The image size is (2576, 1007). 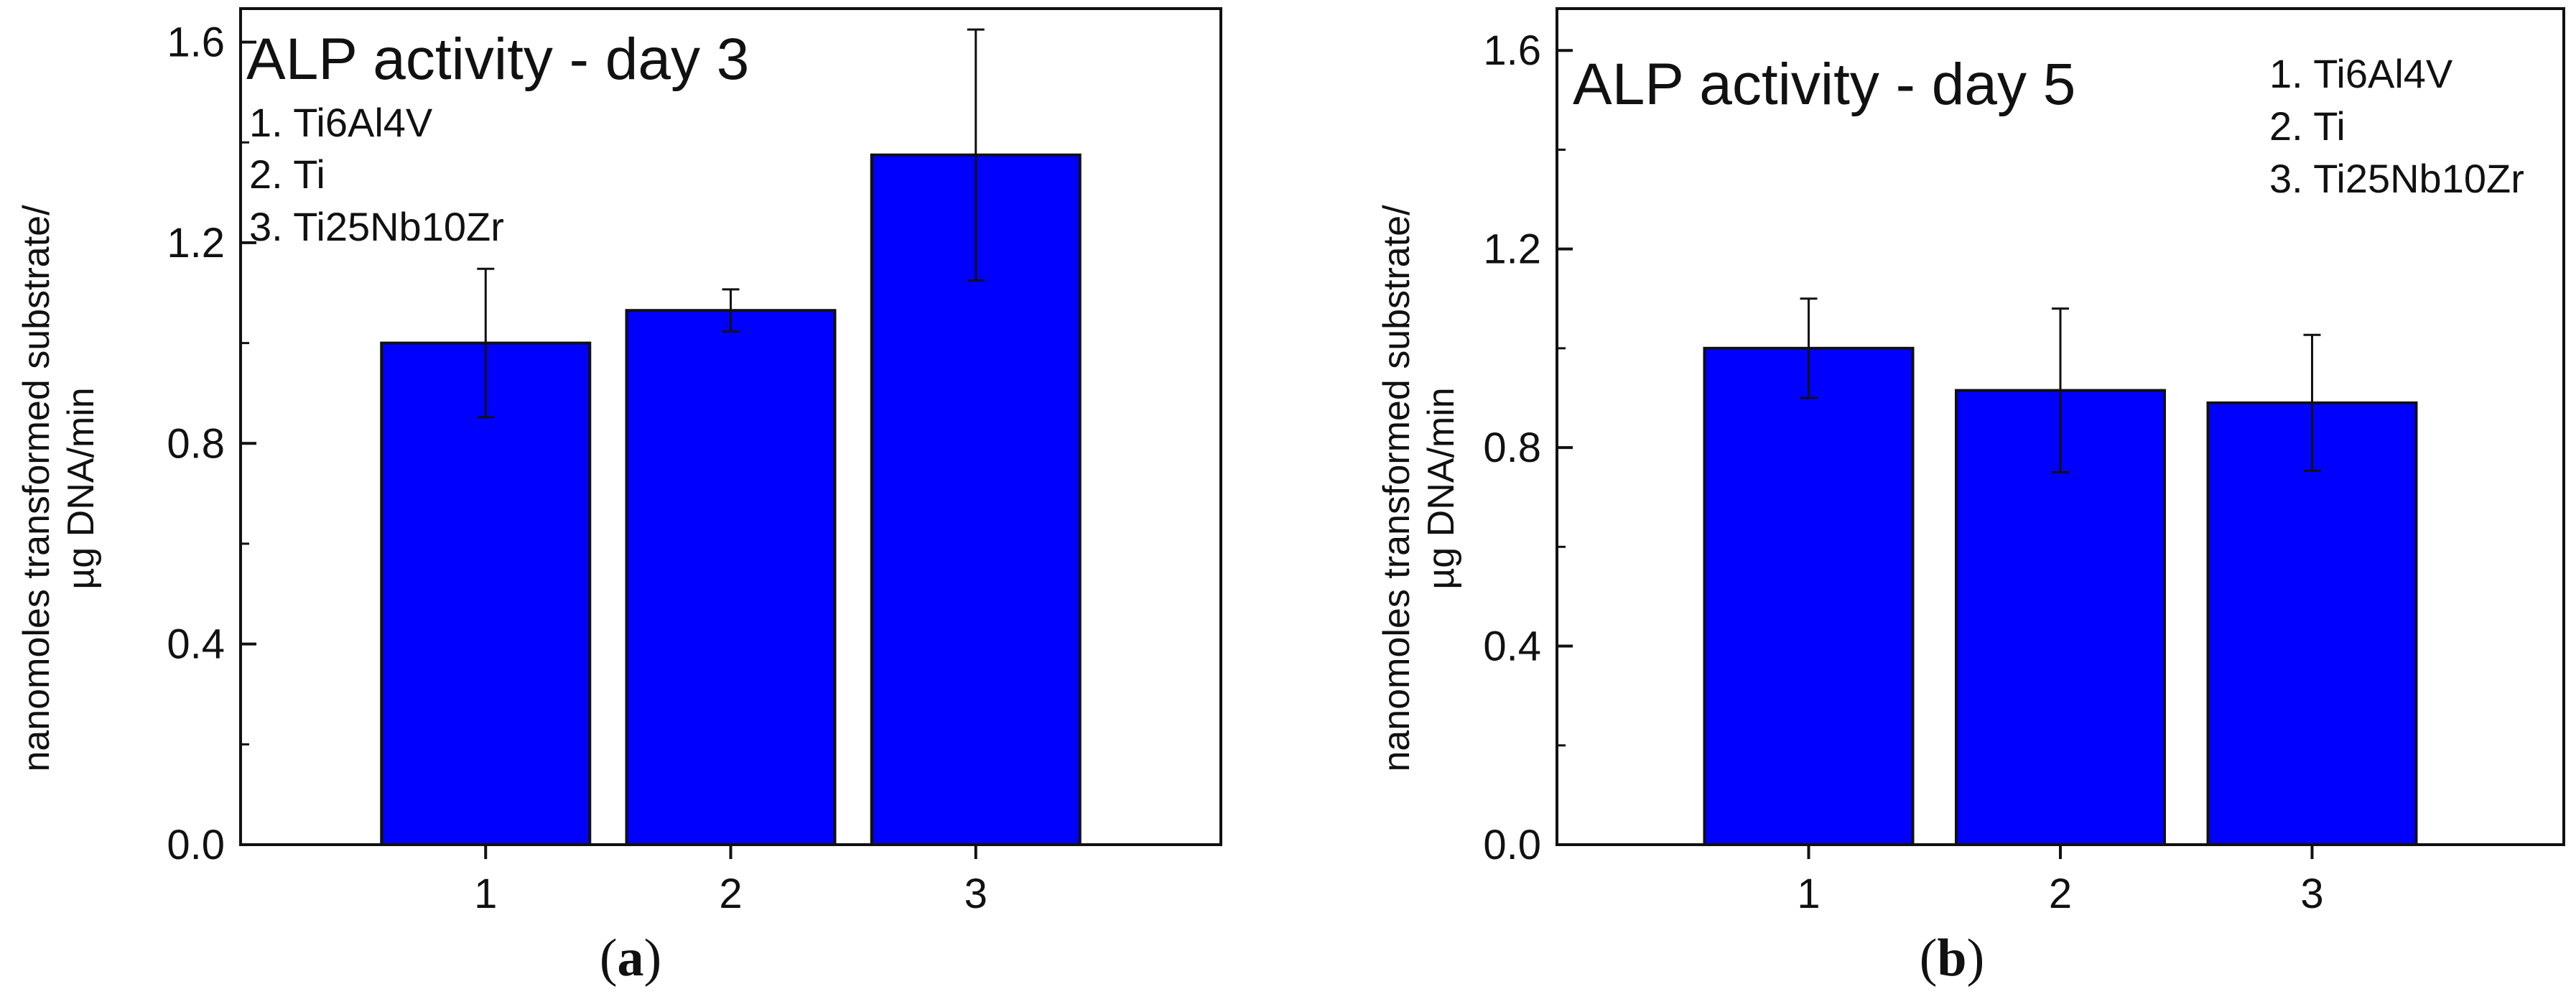 What do you see at coordinates (1824, 84) in the screenshot?
I see `chart-title: ALP activity - day 5` at bounding box center [1824, 84].